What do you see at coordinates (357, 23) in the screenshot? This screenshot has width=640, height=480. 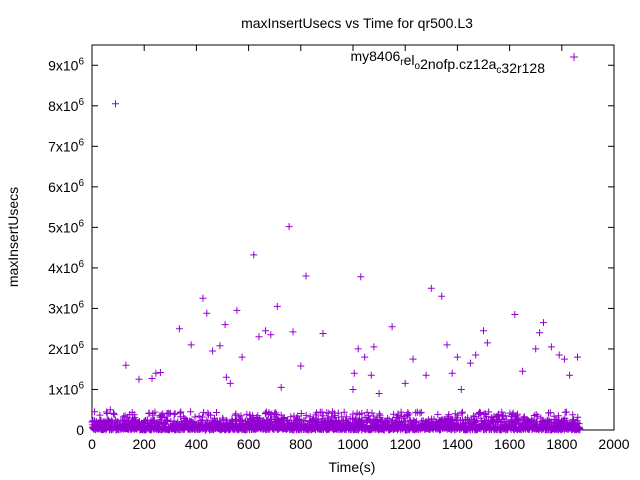 I see `chart-title: maxInsertUsecs vs Time for qr500.L3` at bounding box center [357, 23].